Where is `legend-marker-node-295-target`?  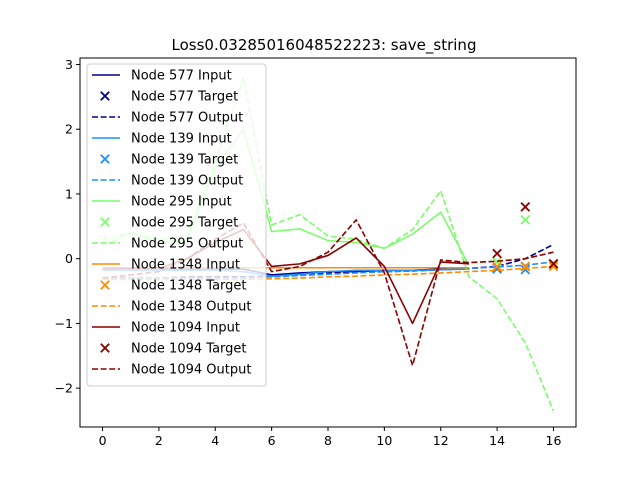
legend-marker-node-295-target is located at coordinates (105, 222).